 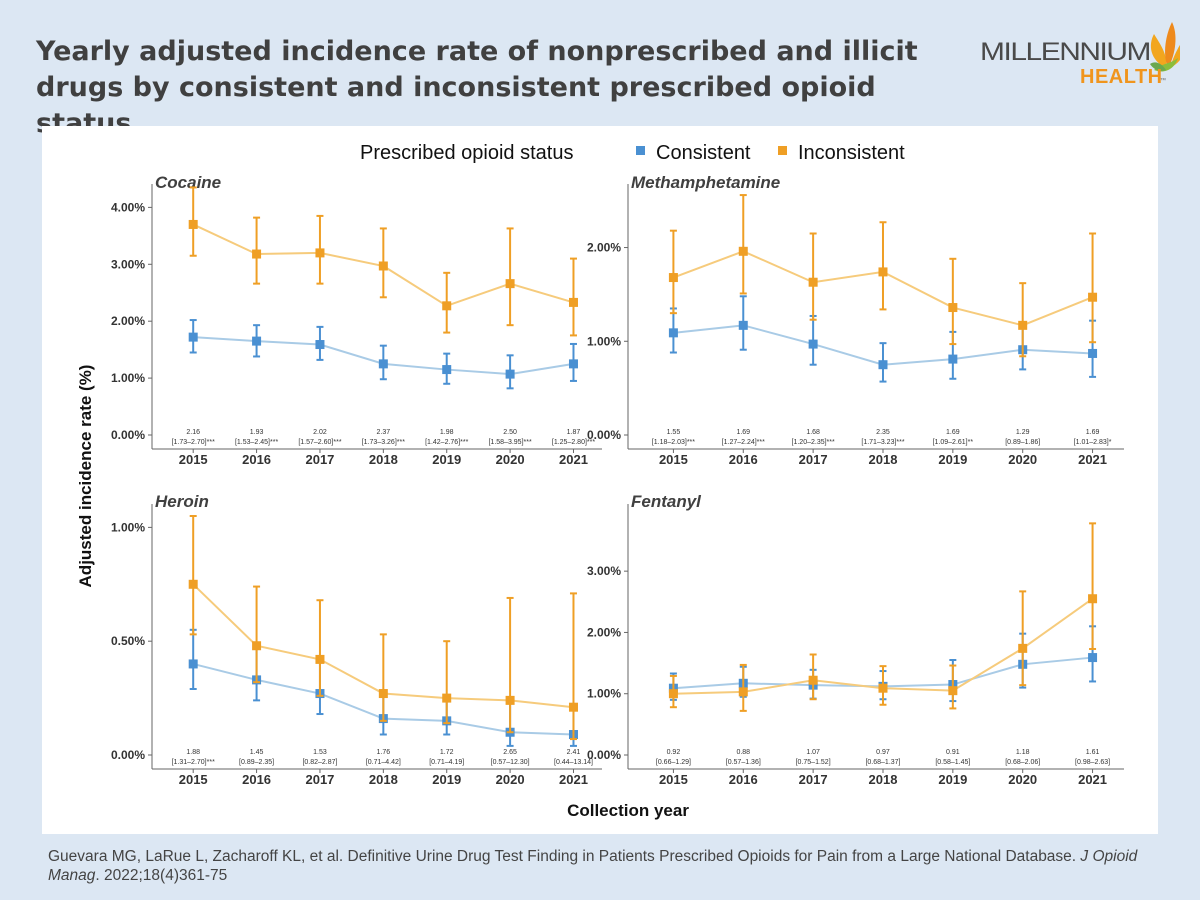 What do you see at coordinates (193, 432) in the screenshot?
I see `ratio-label: 2.16` at bounding box center [193, 432].